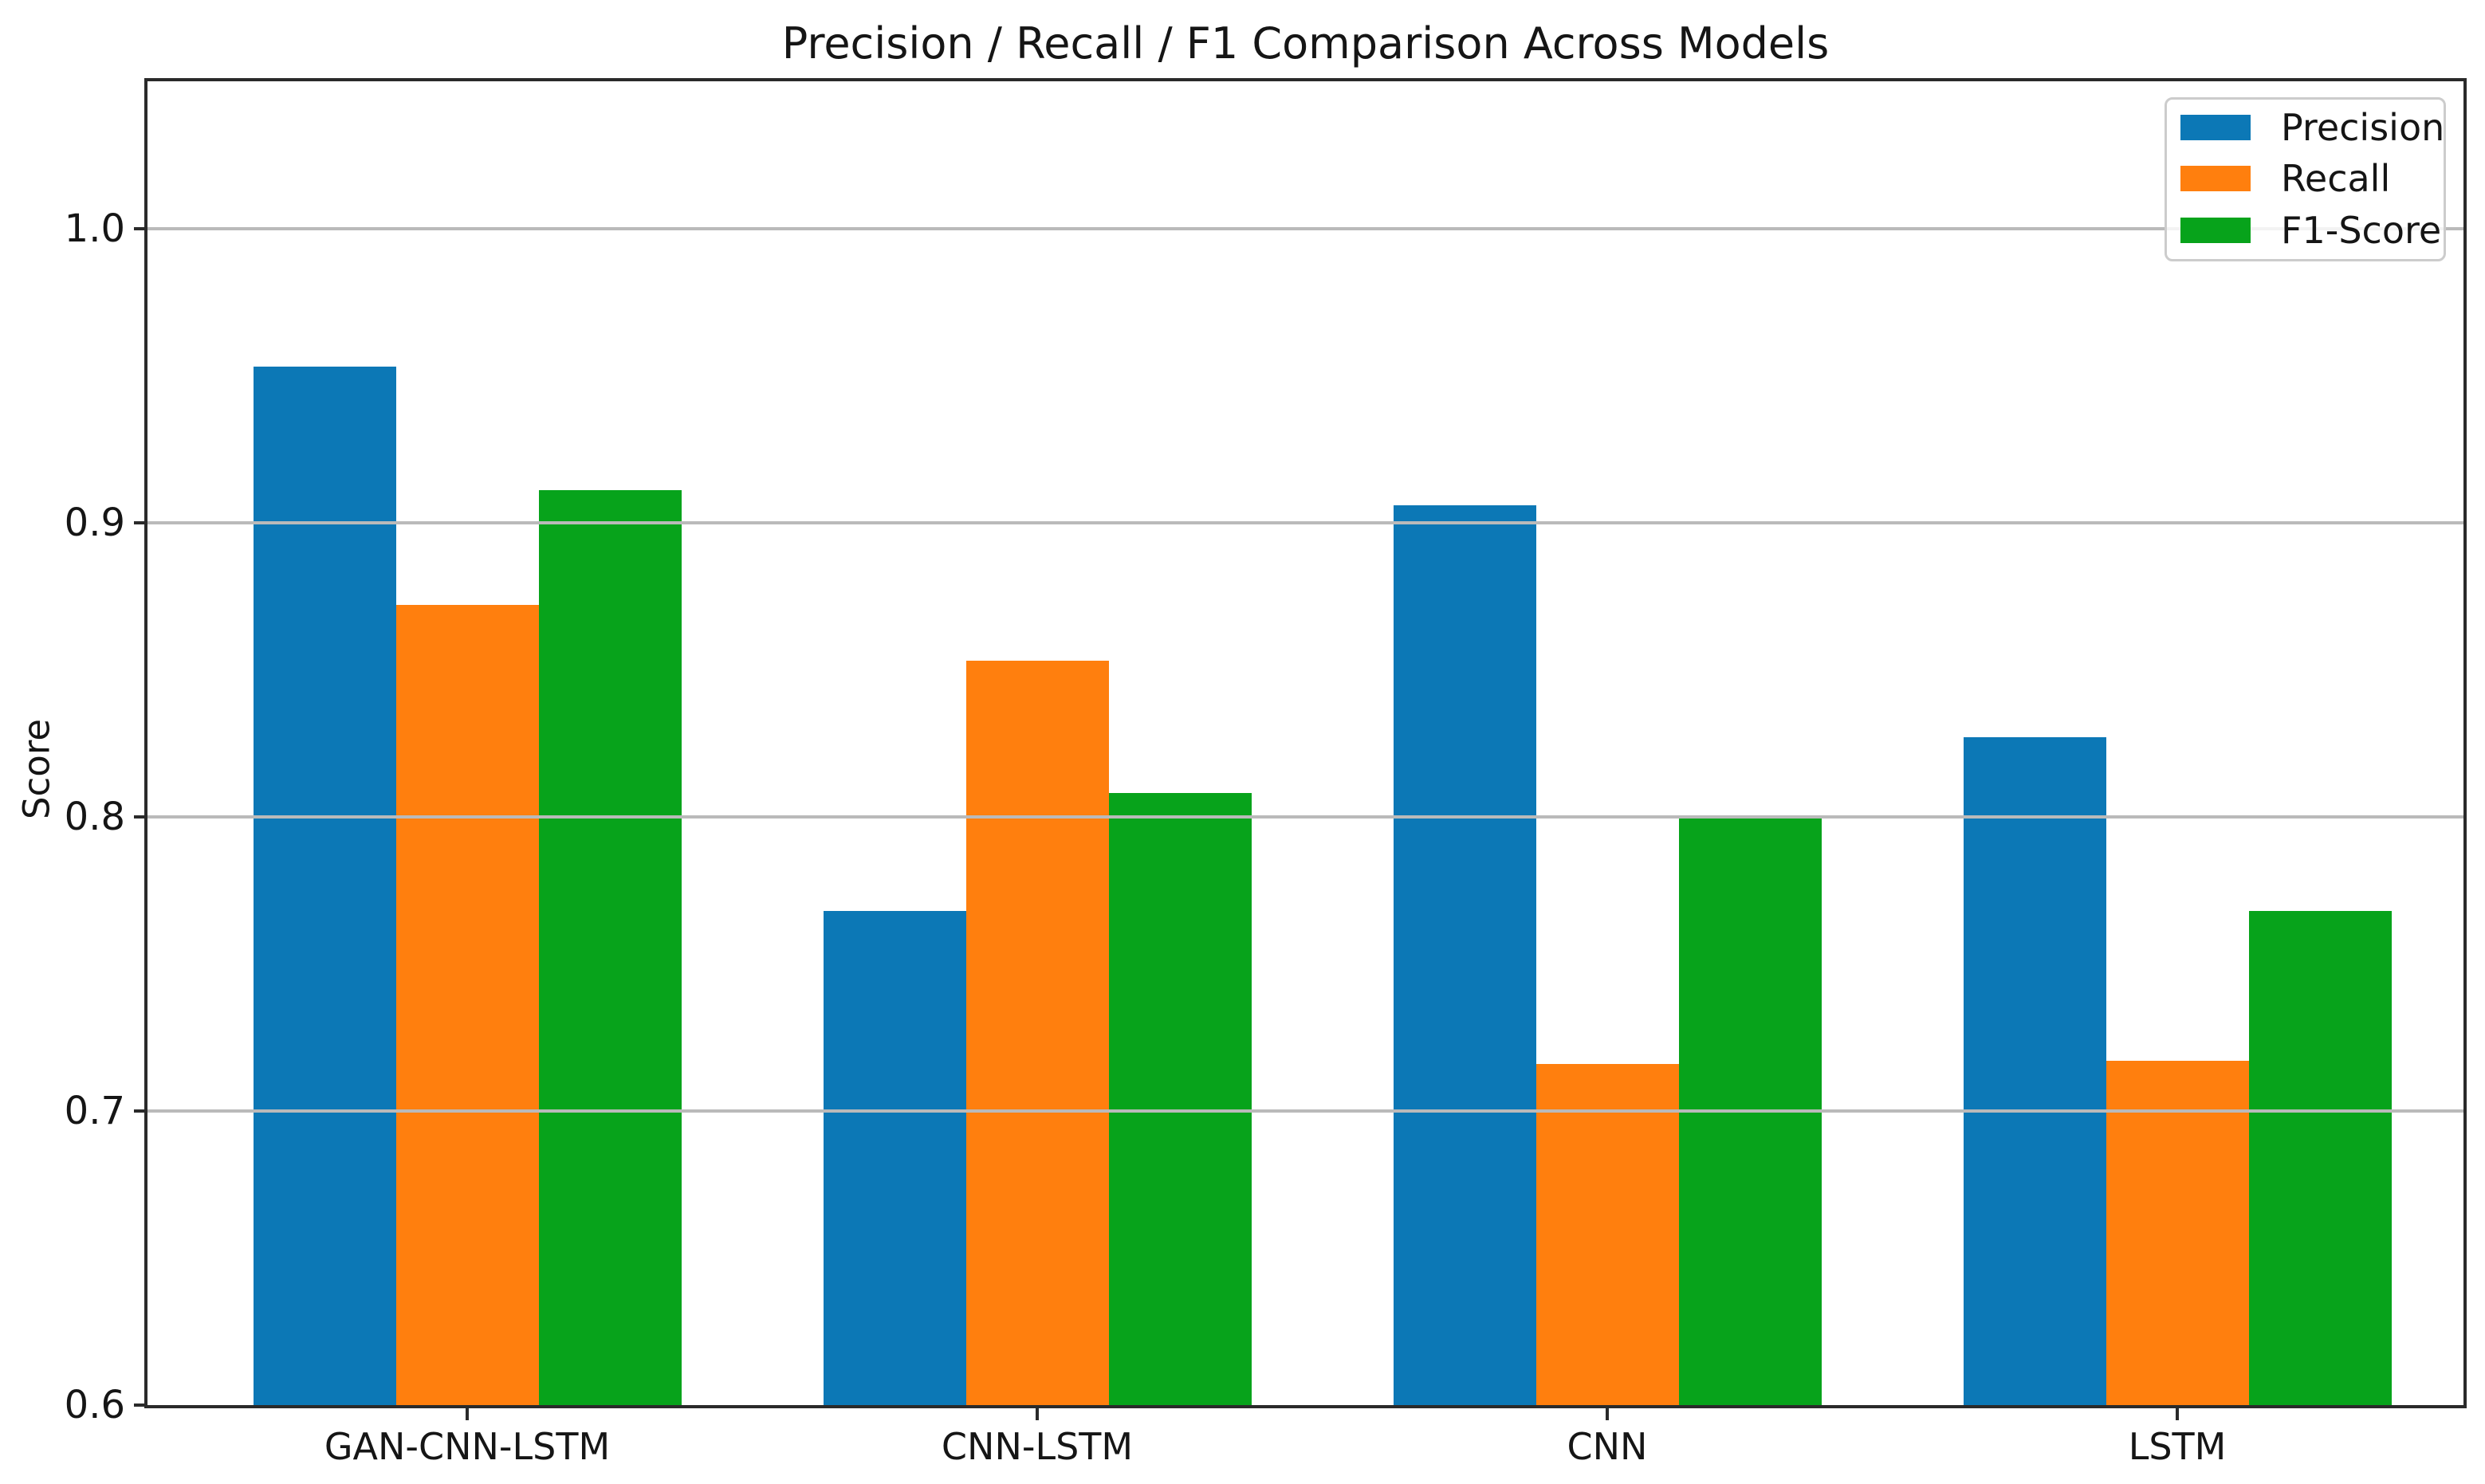  I want to click on ytick-mark-0.7, so click(139, 1111).